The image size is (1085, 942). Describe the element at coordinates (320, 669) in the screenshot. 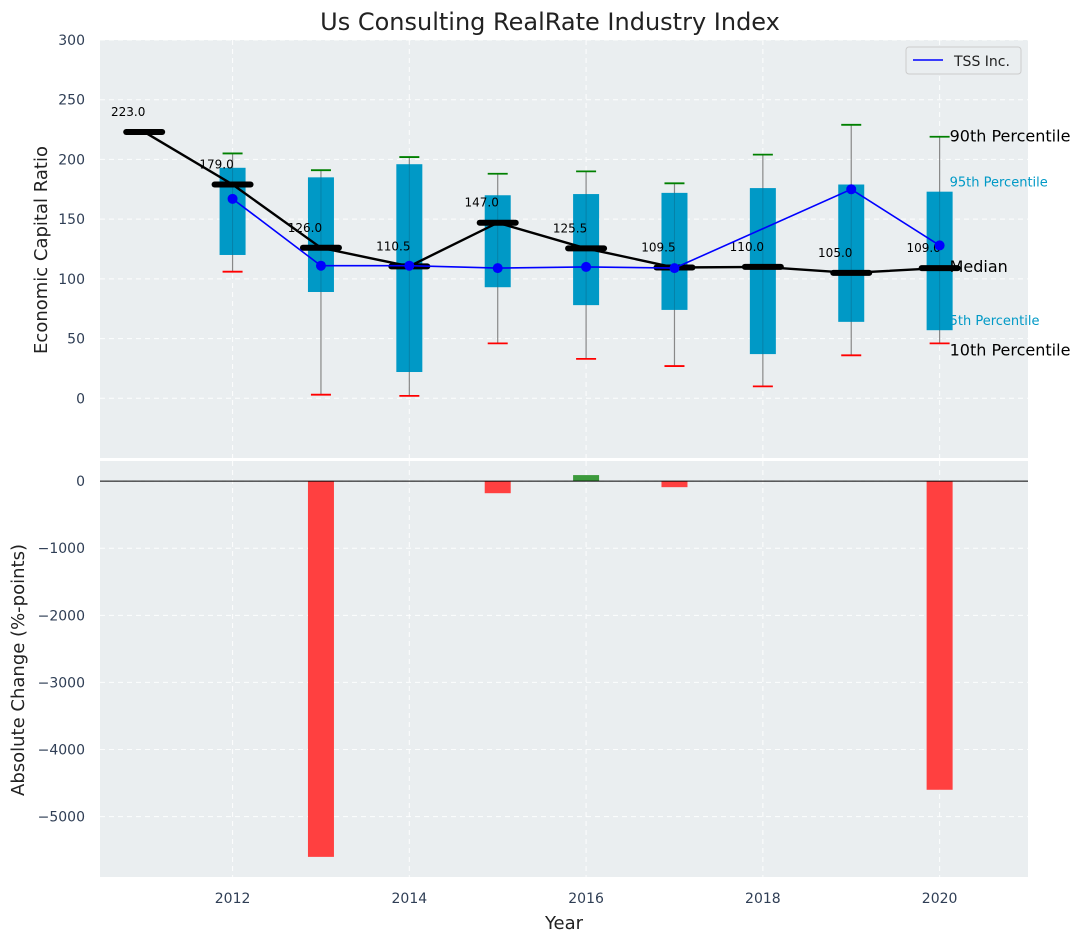

I see `change-bar-2013` at that location.